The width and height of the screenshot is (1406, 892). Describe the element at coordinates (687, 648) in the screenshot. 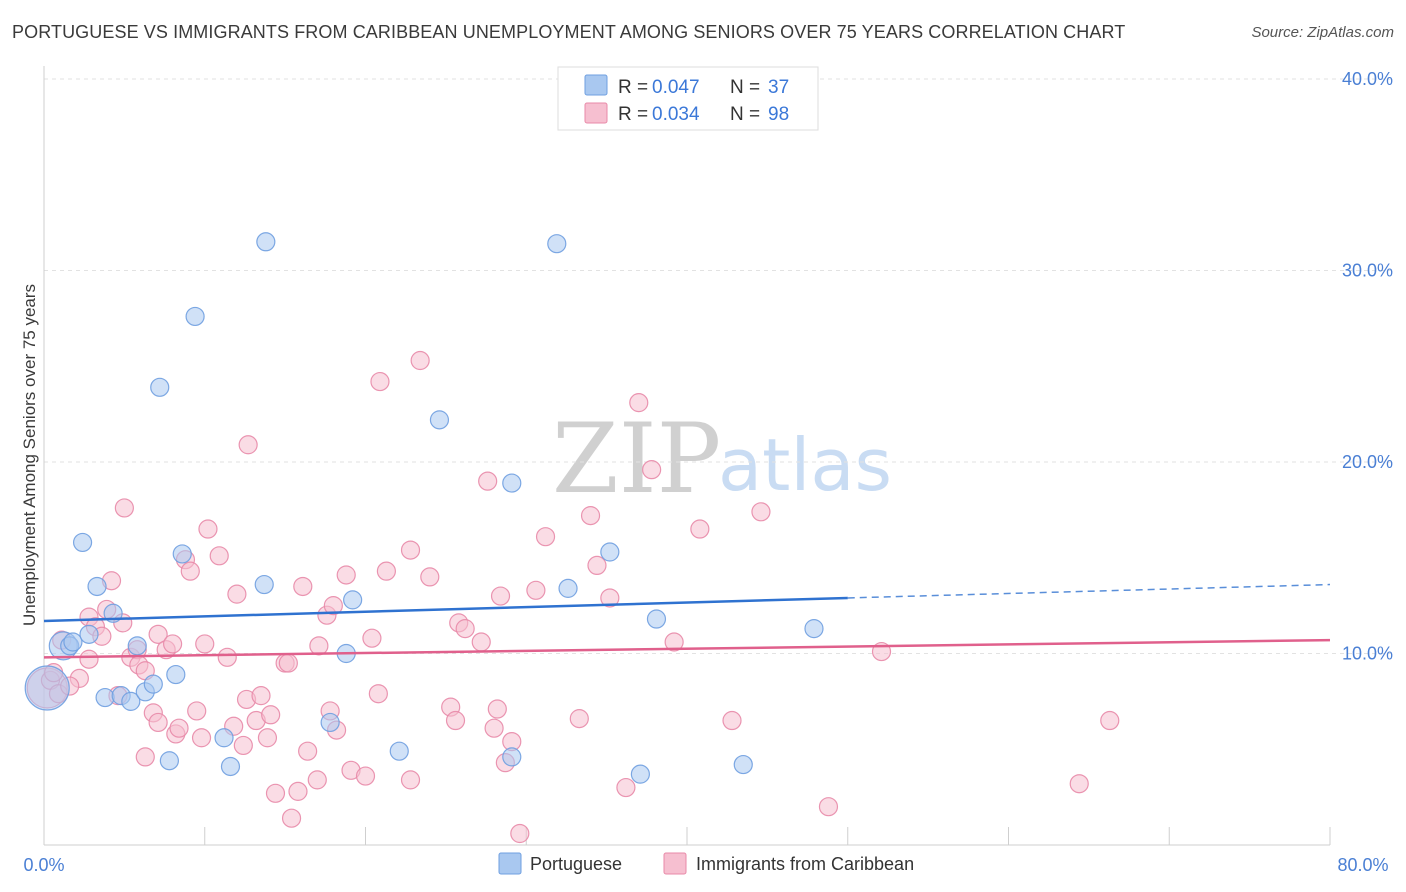

I see `caribbean-trend-line` at that location.